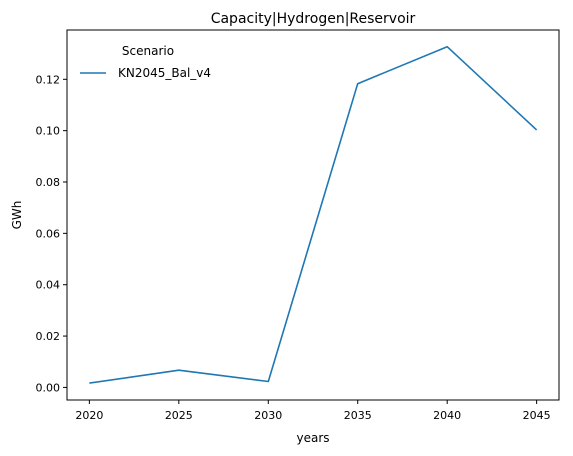 This screenshot has height=456, width=573. I want to click on legend-title: Scenario, so click(148, 51).